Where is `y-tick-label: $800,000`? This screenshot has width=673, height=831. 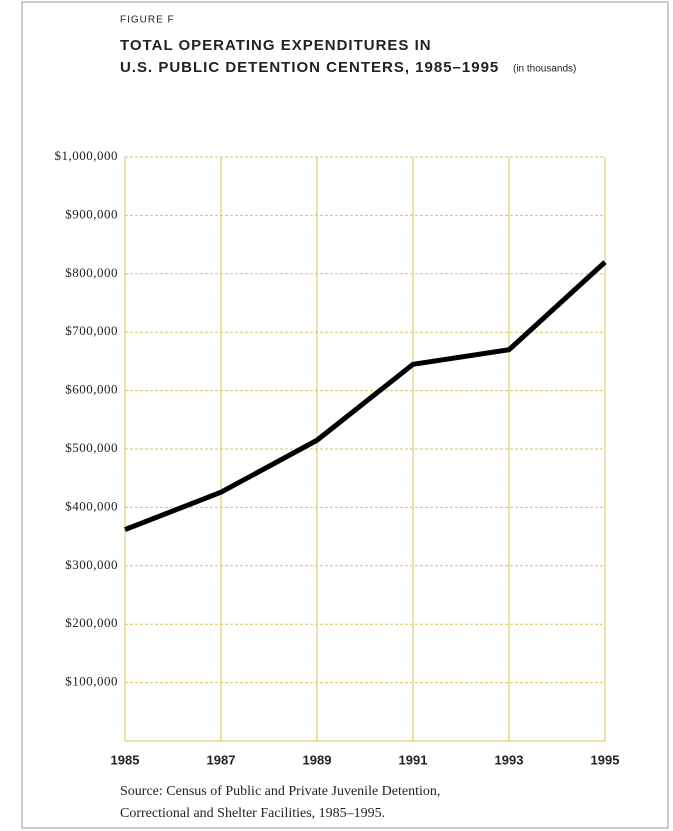
y-tick-label: $800,000 is located at coordinates (91, 272).